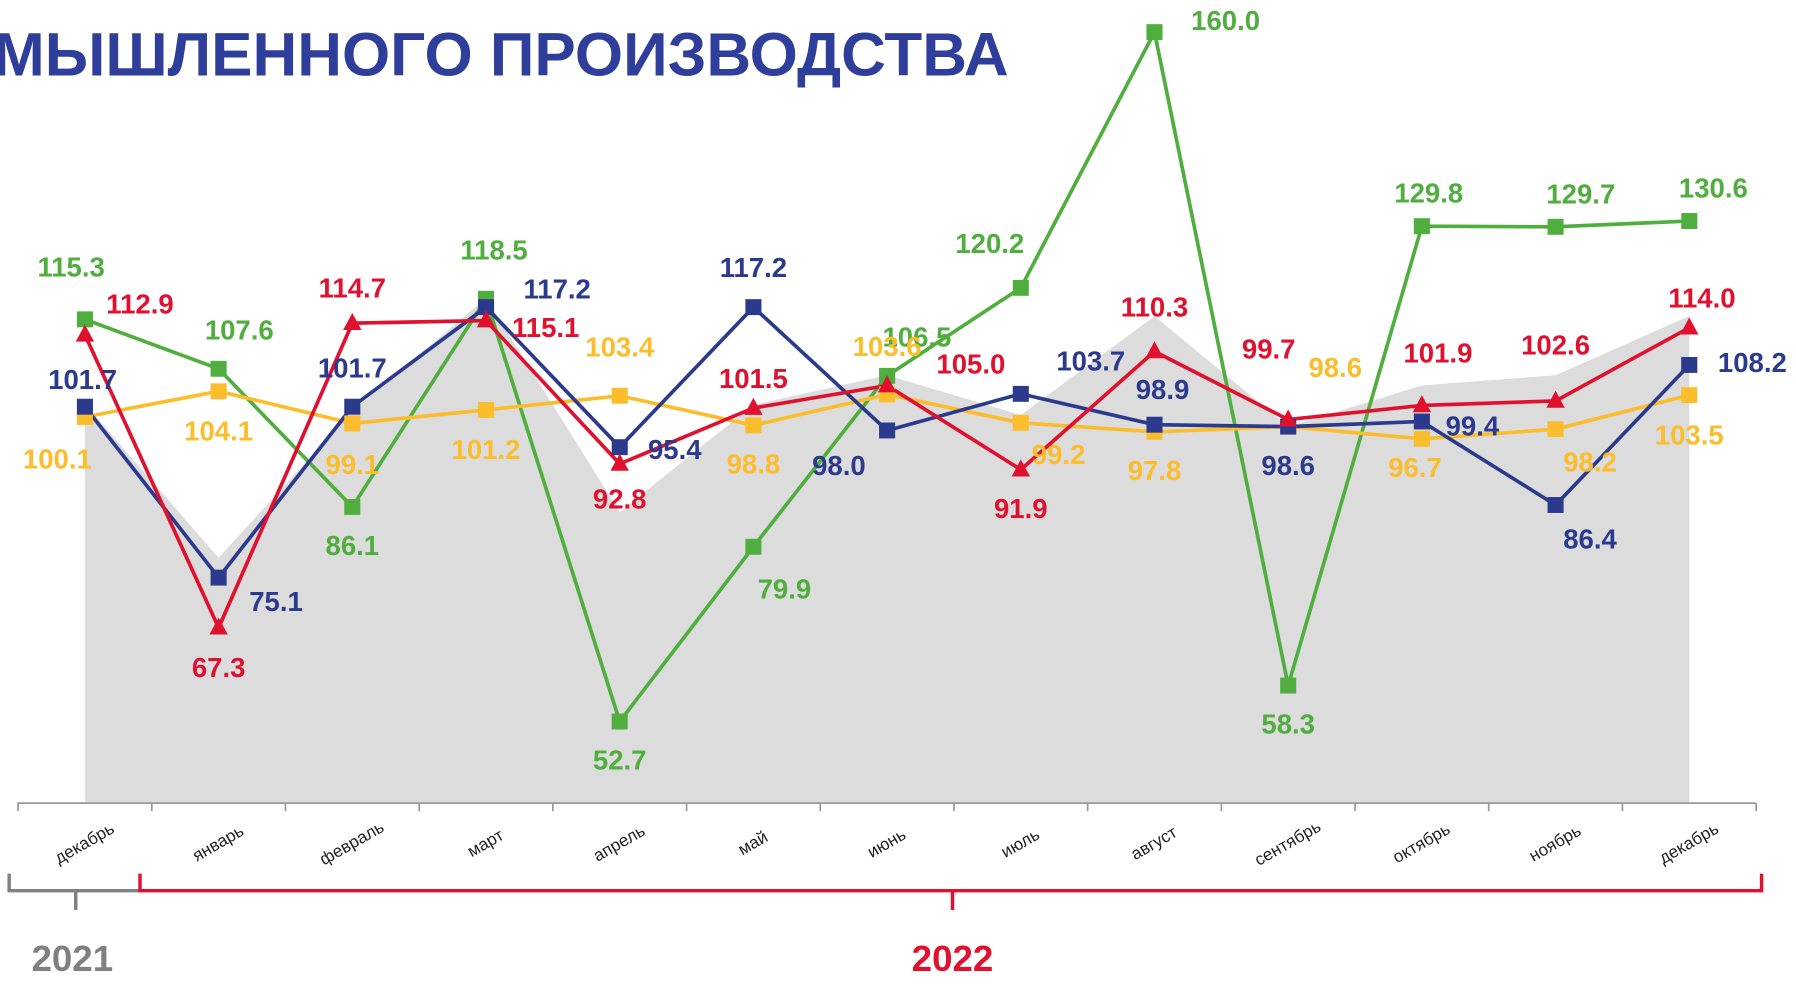 This screenshot has width=1796, height=984. I want to click on data-label: 105.0, so click(970, 363).